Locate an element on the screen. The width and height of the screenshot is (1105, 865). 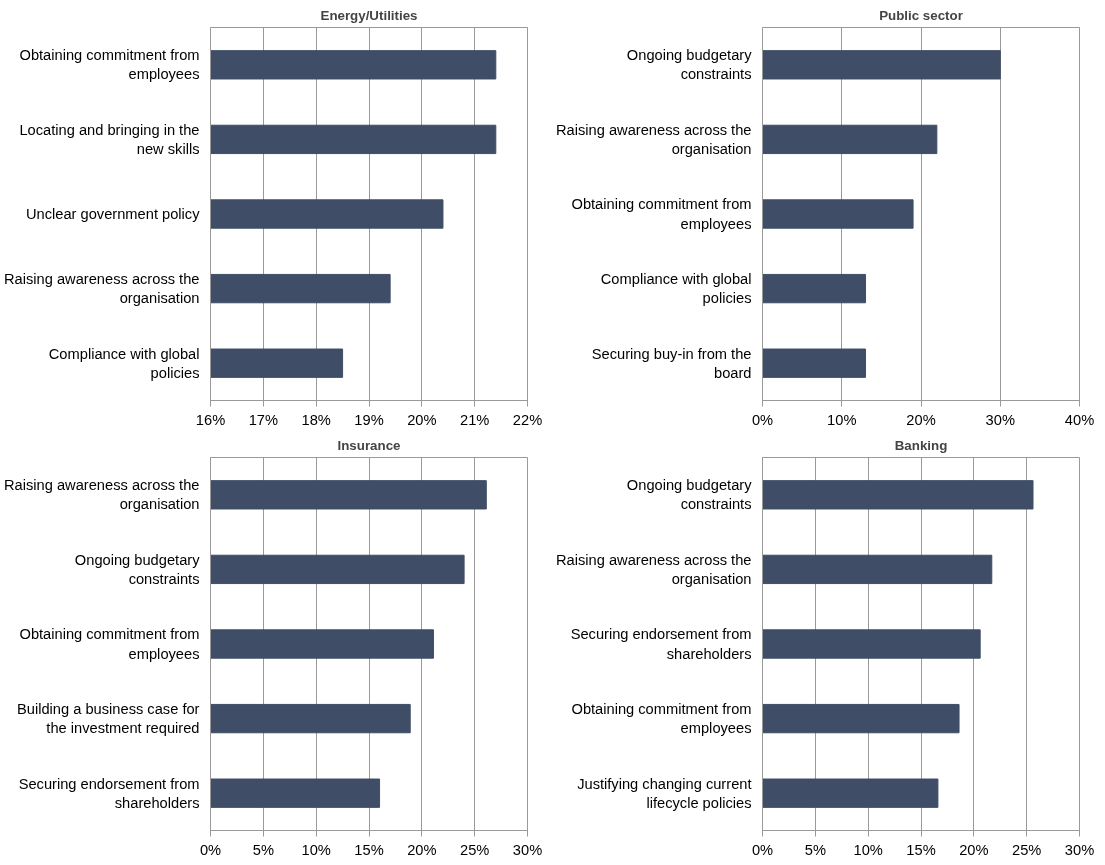
y-tick-label: Locating and bringing in the new skills is located at coordinates (109, 139).